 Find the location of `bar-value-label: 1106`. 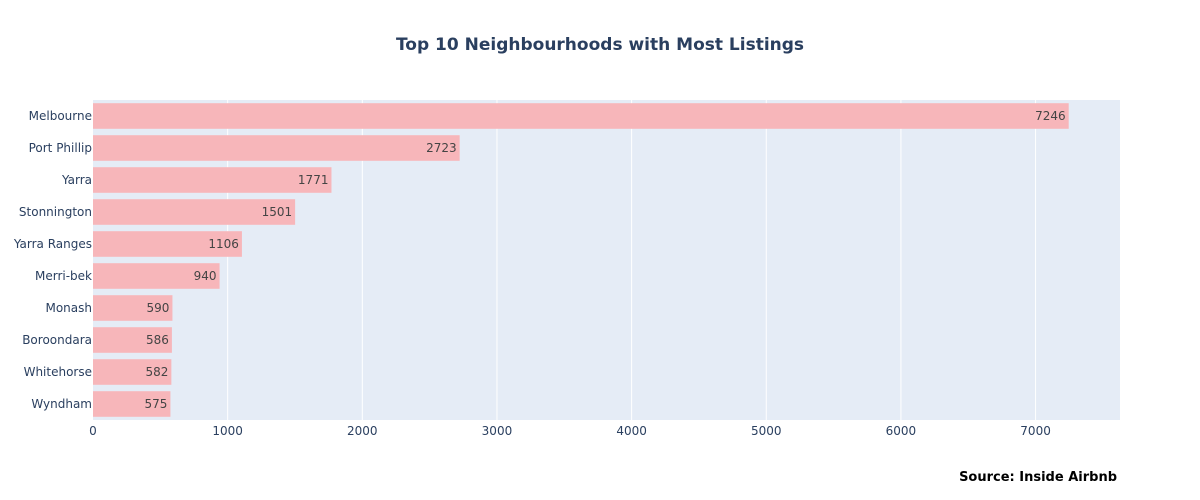

bar-value-label: 1106 is located at coordinates (223, 244).